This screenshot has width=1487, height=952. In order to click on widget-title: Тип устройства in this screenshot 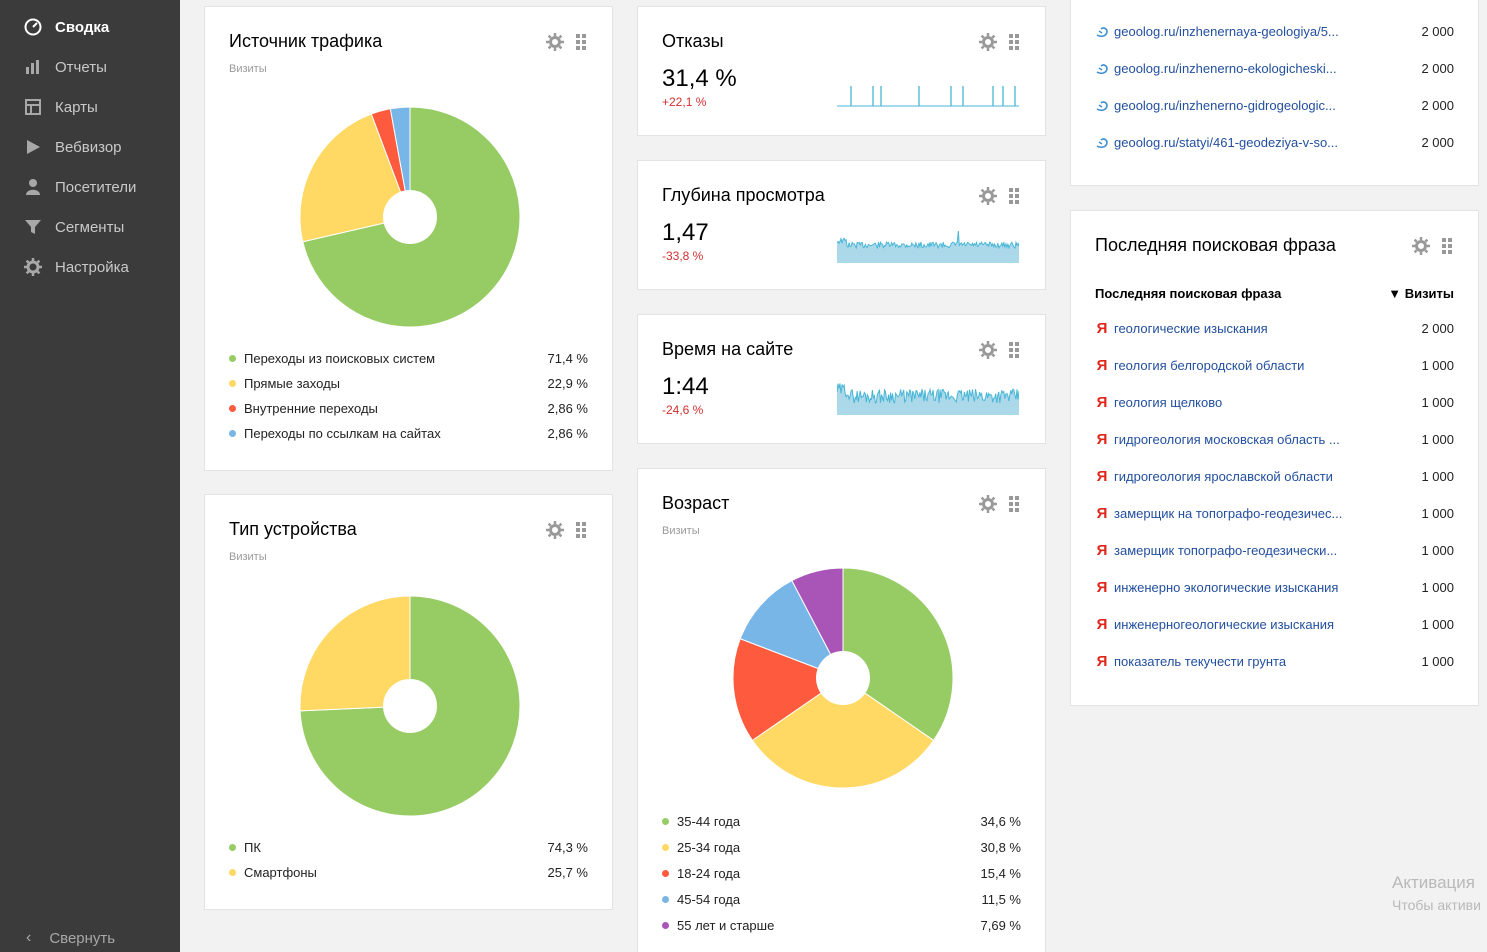, I will do `click(293, 529)`.